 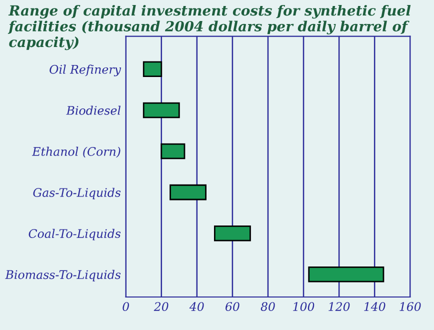 I want to click on x-tick-label: 0, so click(x=126, y=306).